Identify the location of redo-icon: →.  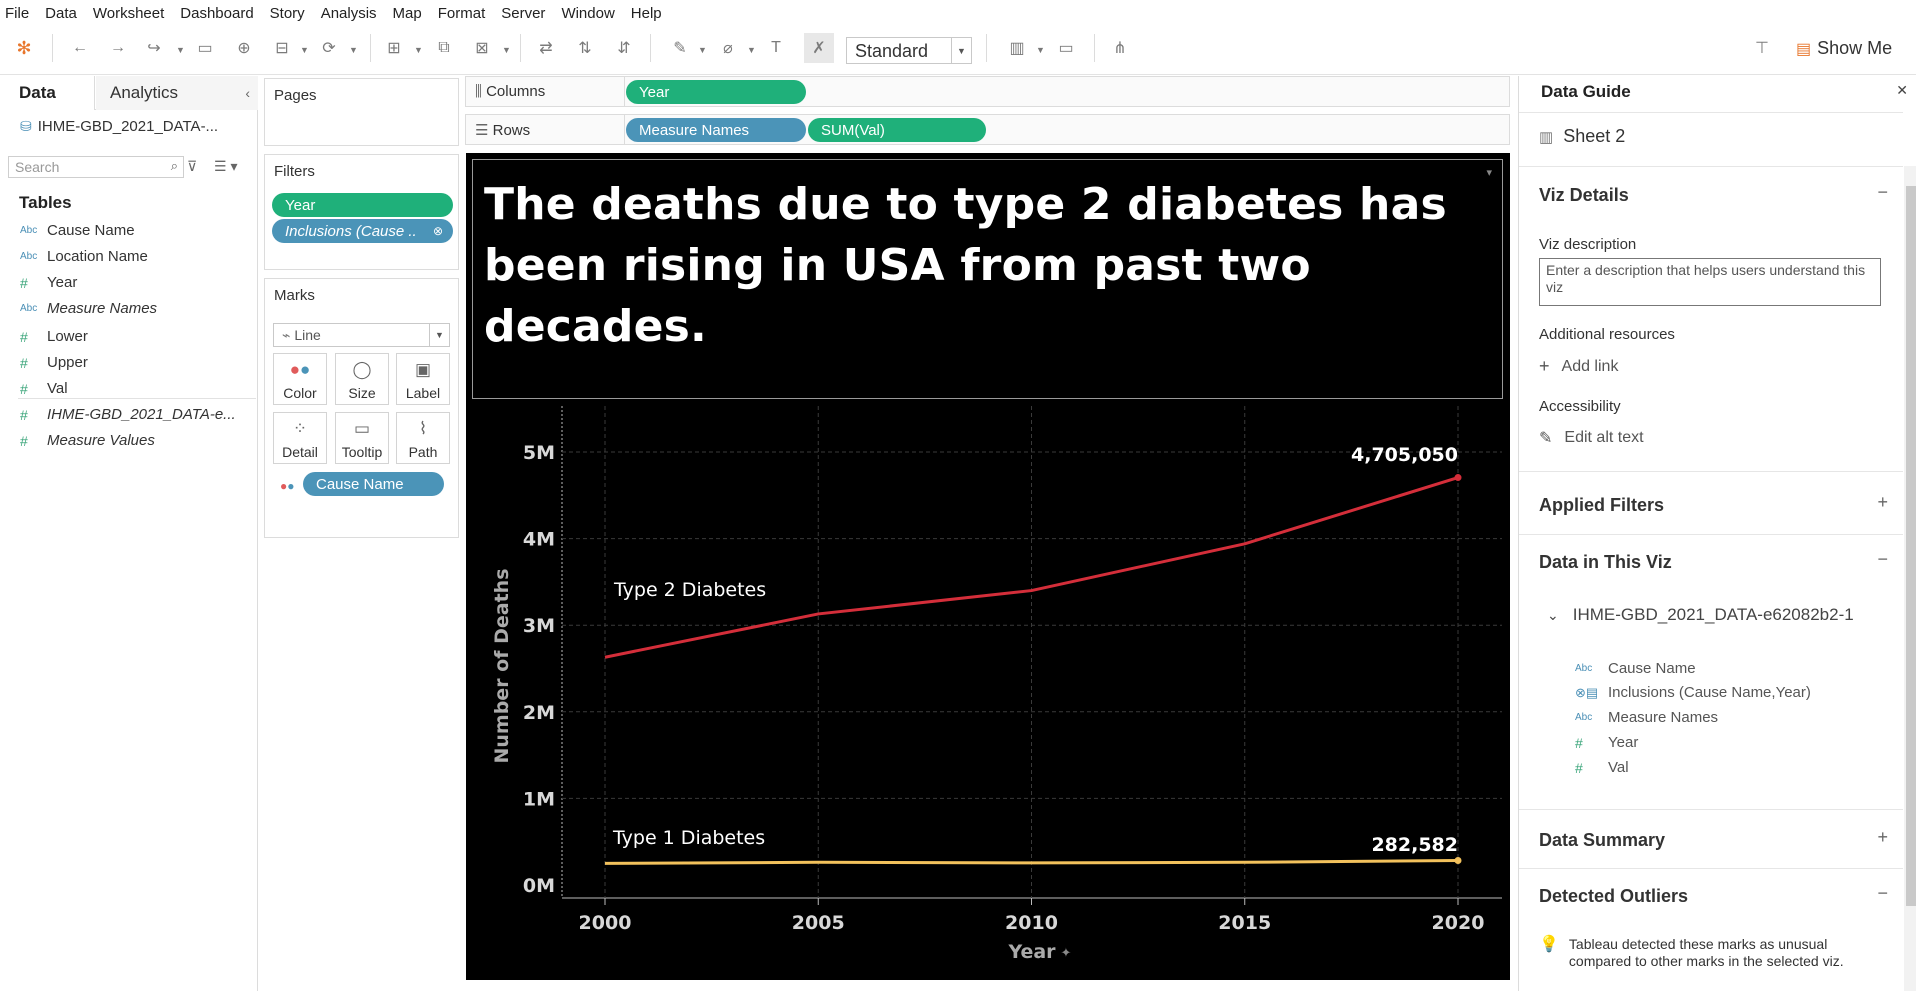
(118, 47).